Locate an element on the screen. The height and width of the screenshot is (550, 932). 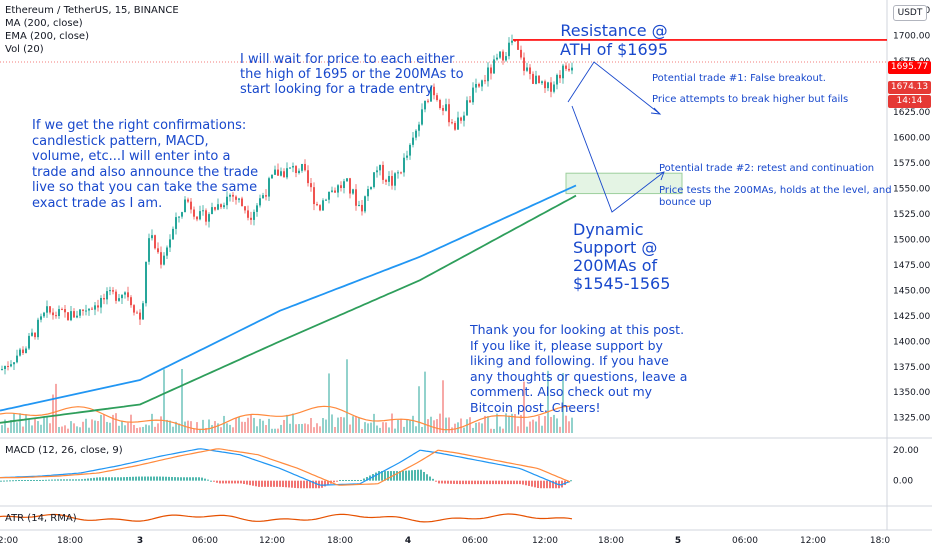
indicator-ma: MA (200, close) is located at coordinates (44, 23).